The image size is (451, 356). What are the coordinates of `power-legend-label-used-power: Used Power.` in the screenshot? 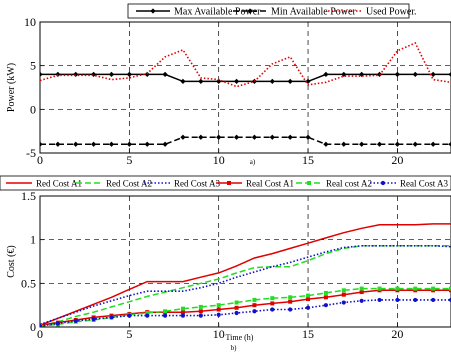 It's located at (391, 12).